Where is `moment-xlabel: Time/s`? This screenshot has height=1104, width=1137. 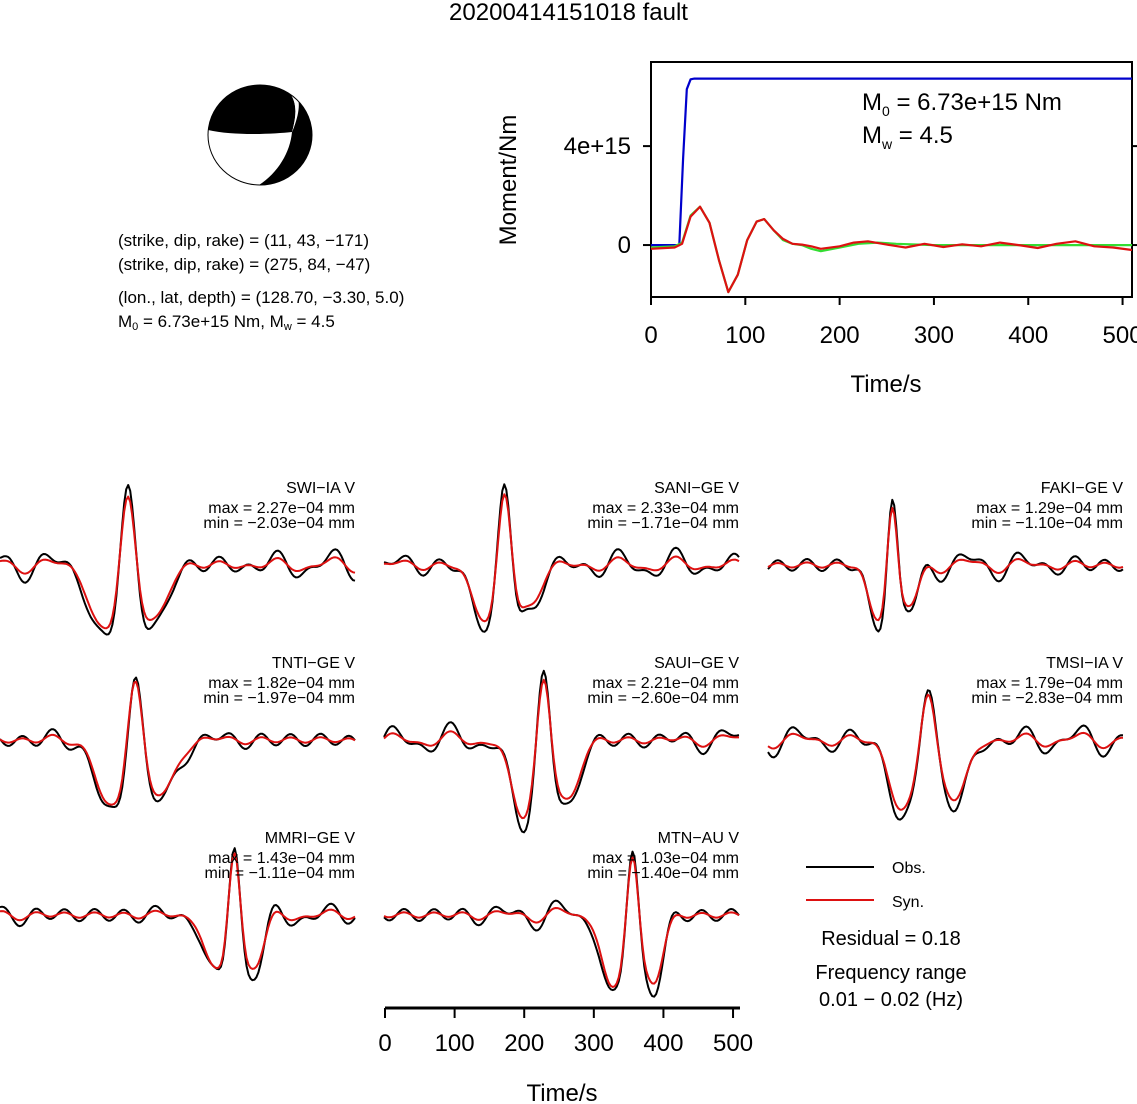
moment-xlabel: Time/s is located at coordinates (885, 384).